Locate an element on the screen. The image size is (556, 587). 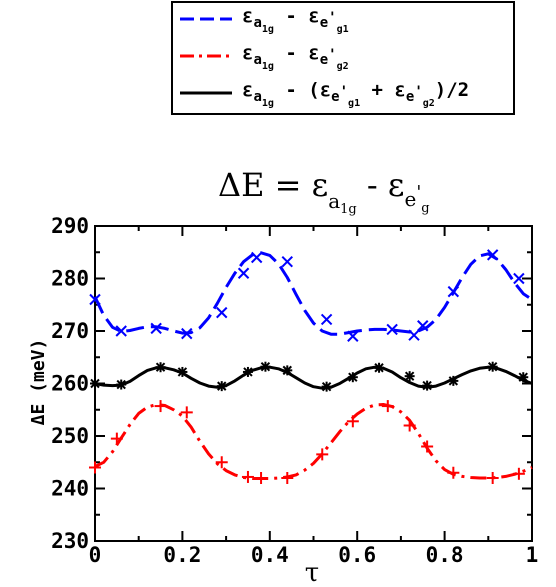
x-tick-label: 0.4 is located at coordinates (270, 555).